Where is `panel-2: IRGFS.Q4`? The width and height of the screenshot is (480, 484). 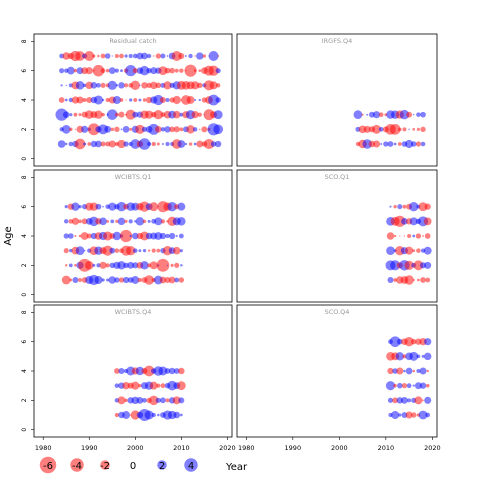 panel-2: IRGFS.Q4 is located at coordinates (337, 100).